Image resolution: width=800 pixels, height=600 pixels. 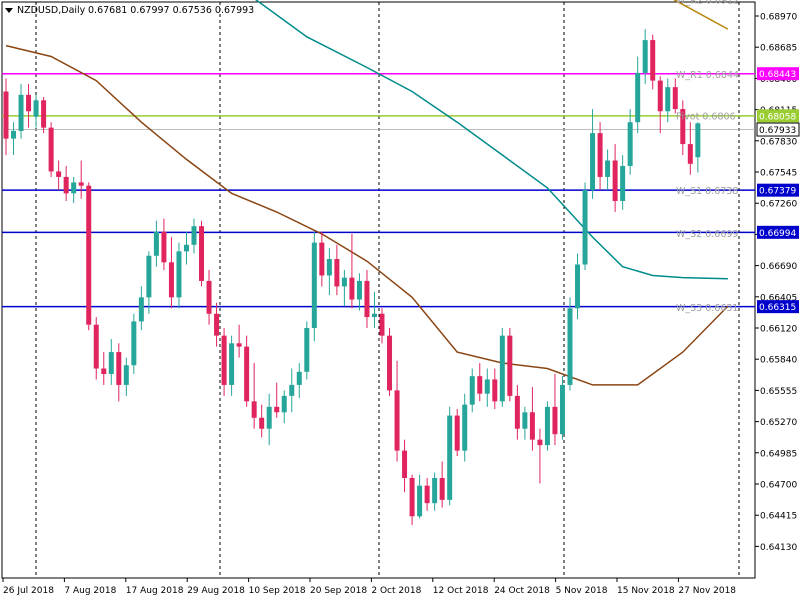 What do you see at coordinates (777, 234) in the screenshot?
I see `price-badge-label: 0.66994` at bounding box center [777, 234].